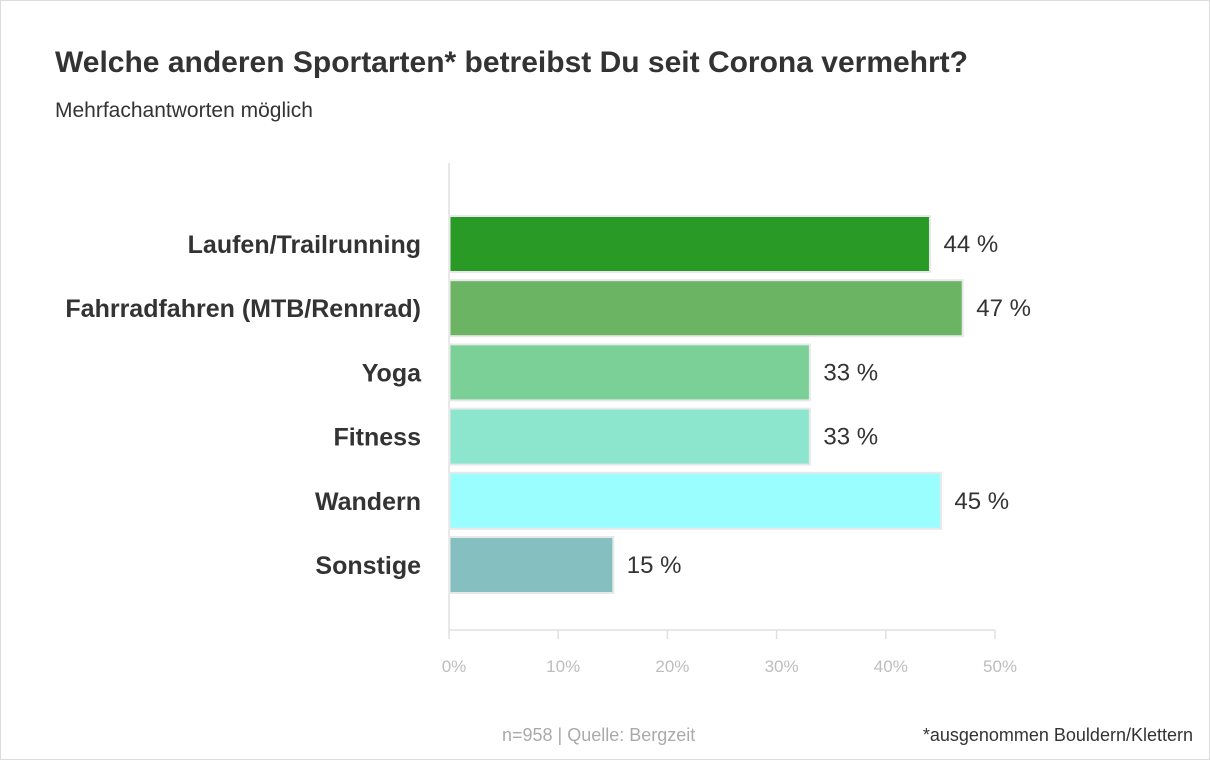  I want to click on x-tick-label: 20%, so click(672, 666).